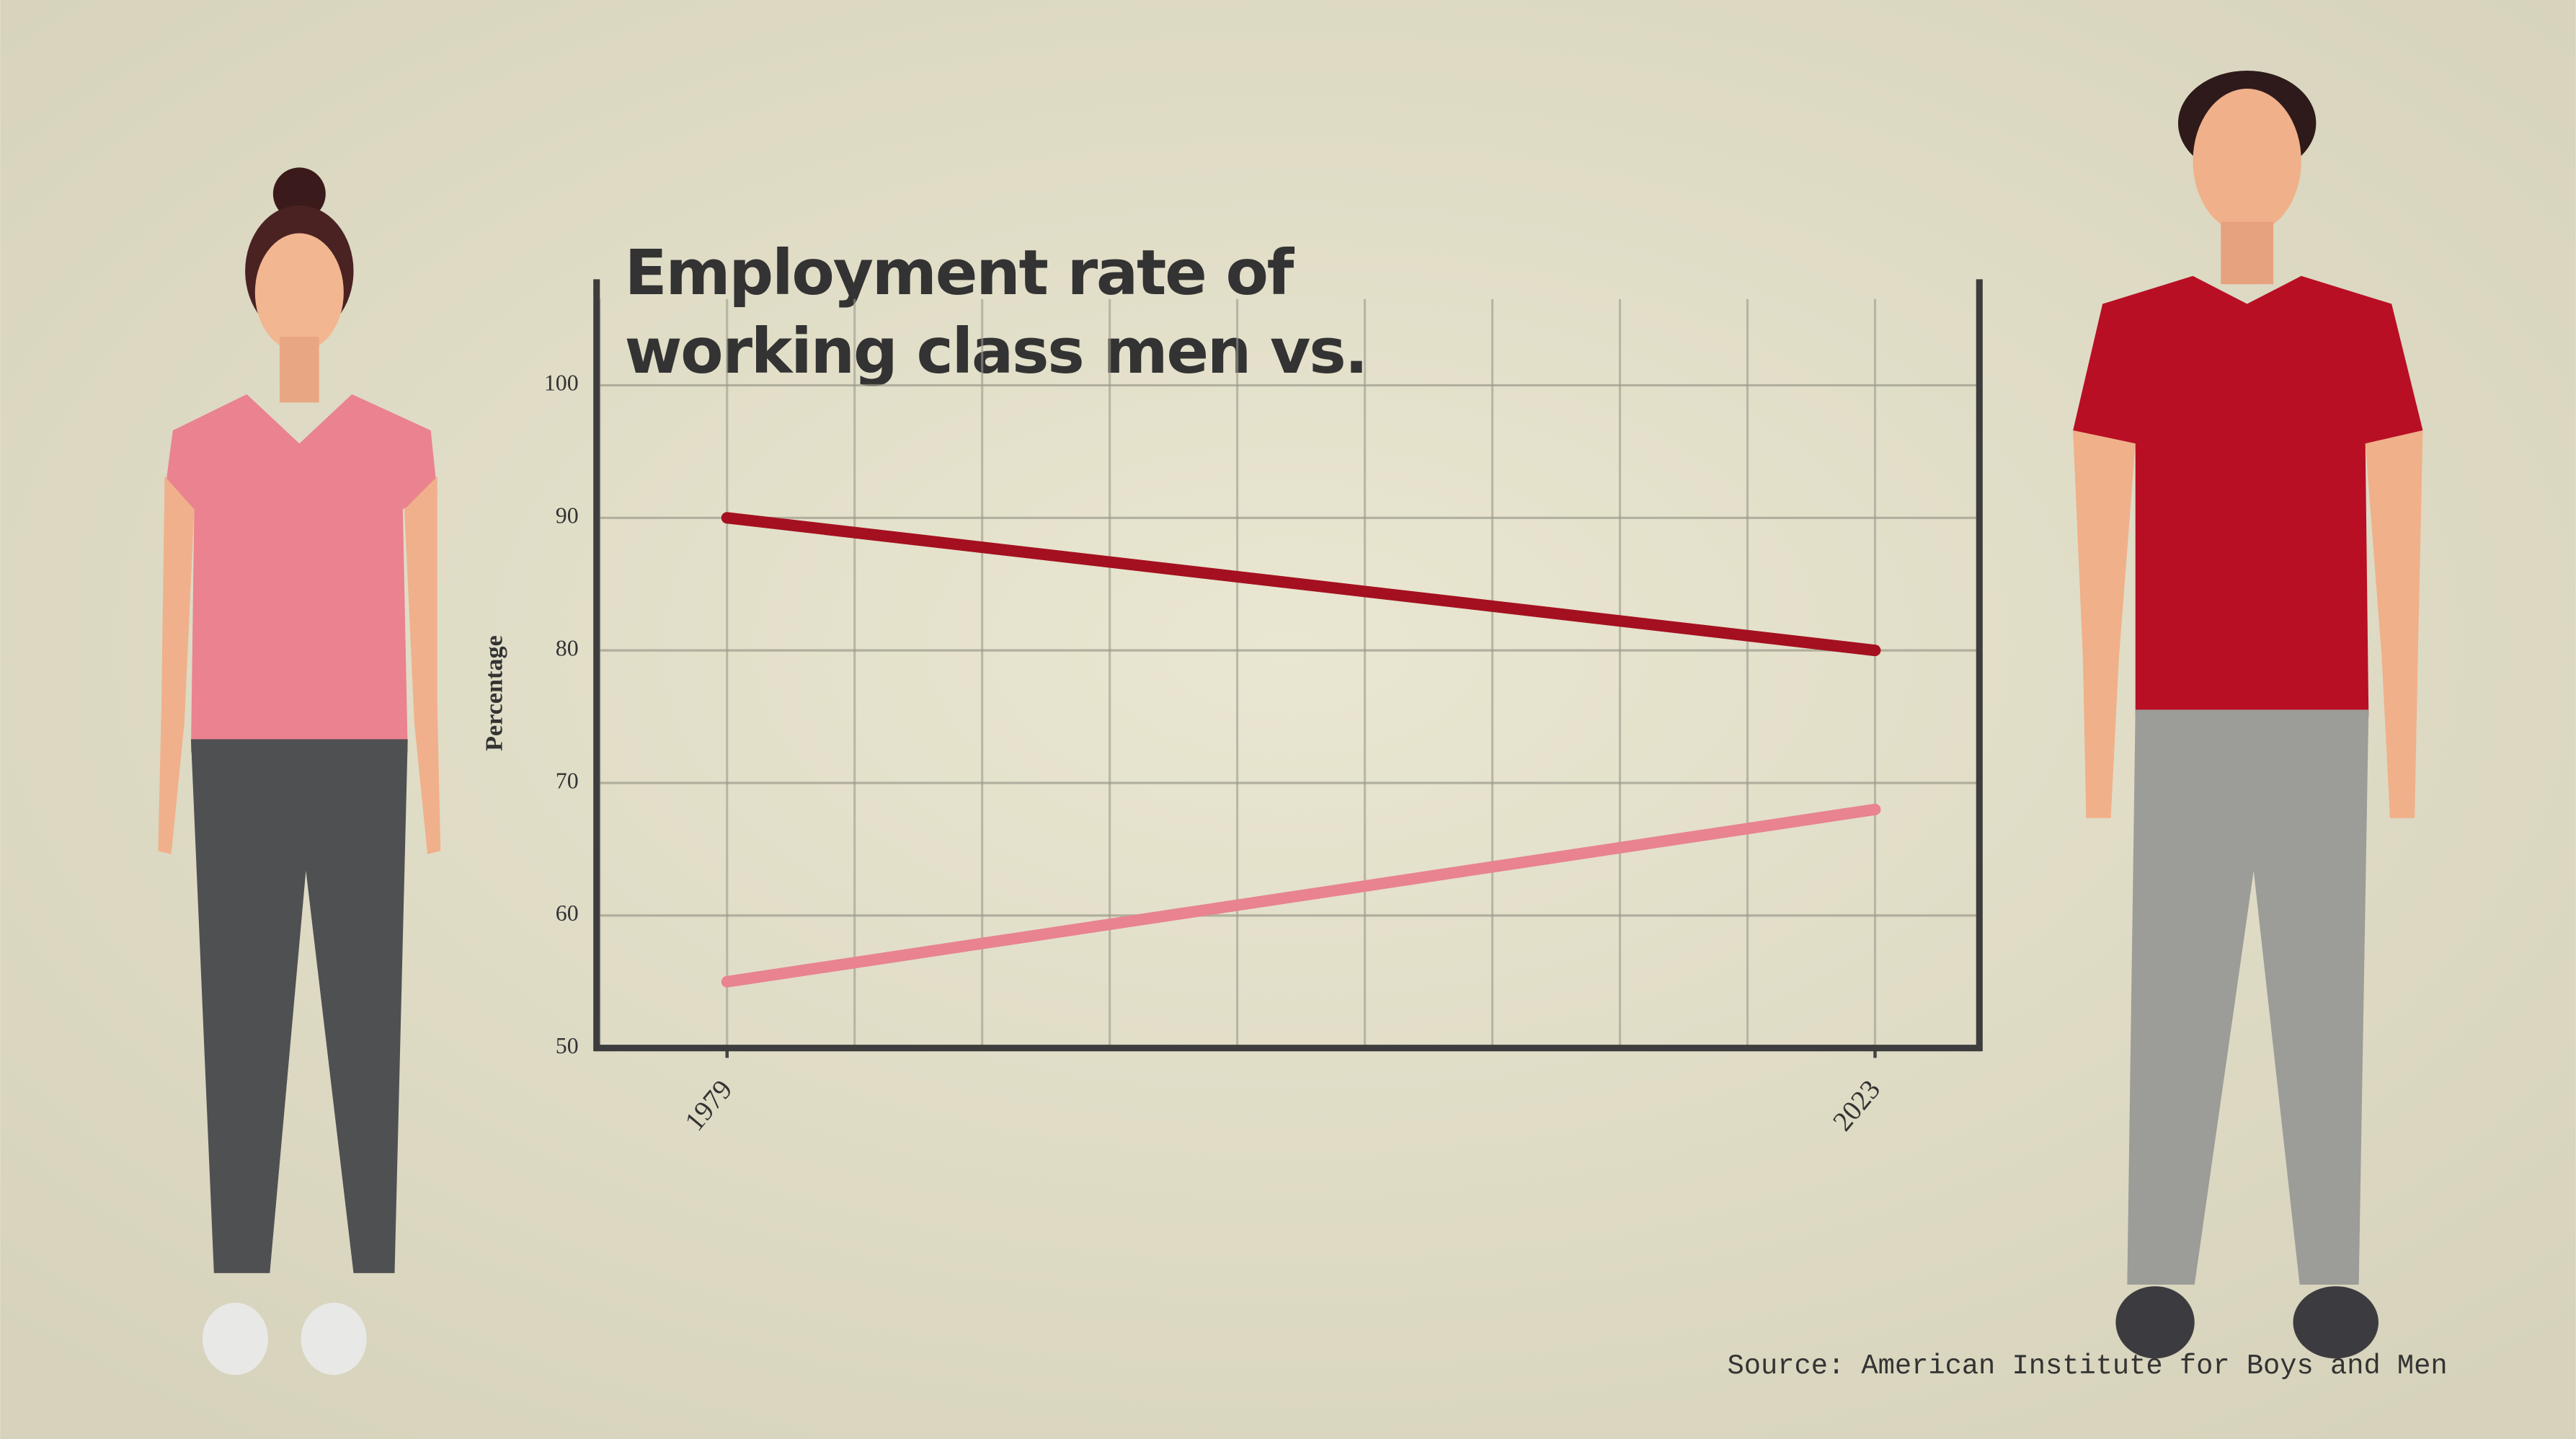  Describe the element at coordinates (494, 693) in the screenshot. I see `y-axis-label: Percentage` at that location.